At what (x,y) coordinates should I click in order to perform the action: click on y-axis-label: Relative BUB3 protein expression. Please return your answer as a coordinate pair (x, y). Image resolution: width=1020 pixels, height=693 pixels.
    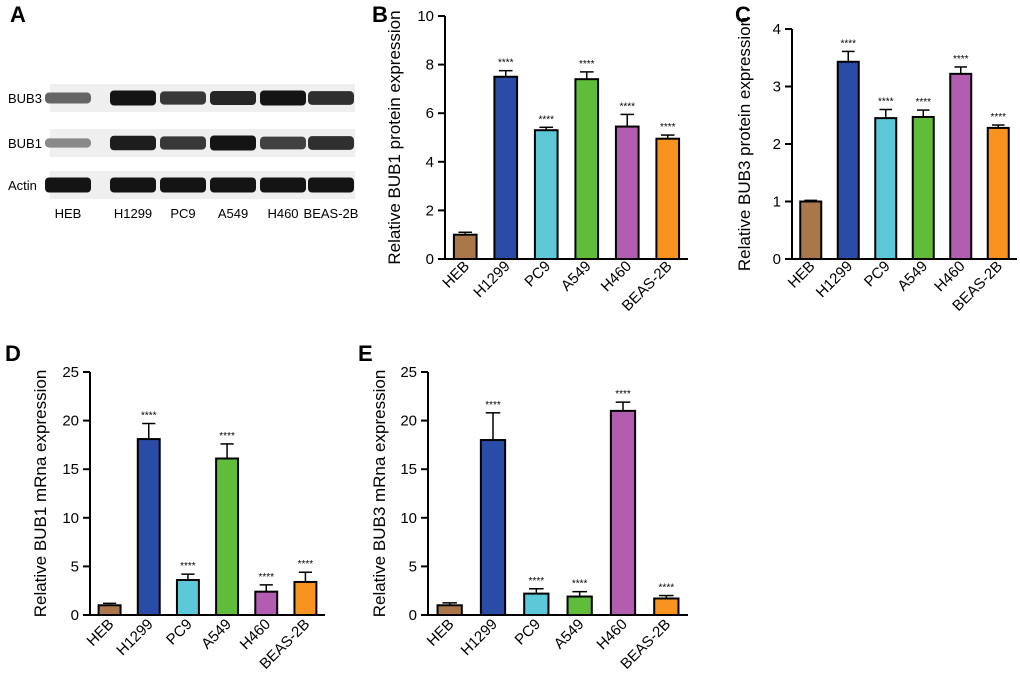
    Looking at the image, I should click on (744, 144).